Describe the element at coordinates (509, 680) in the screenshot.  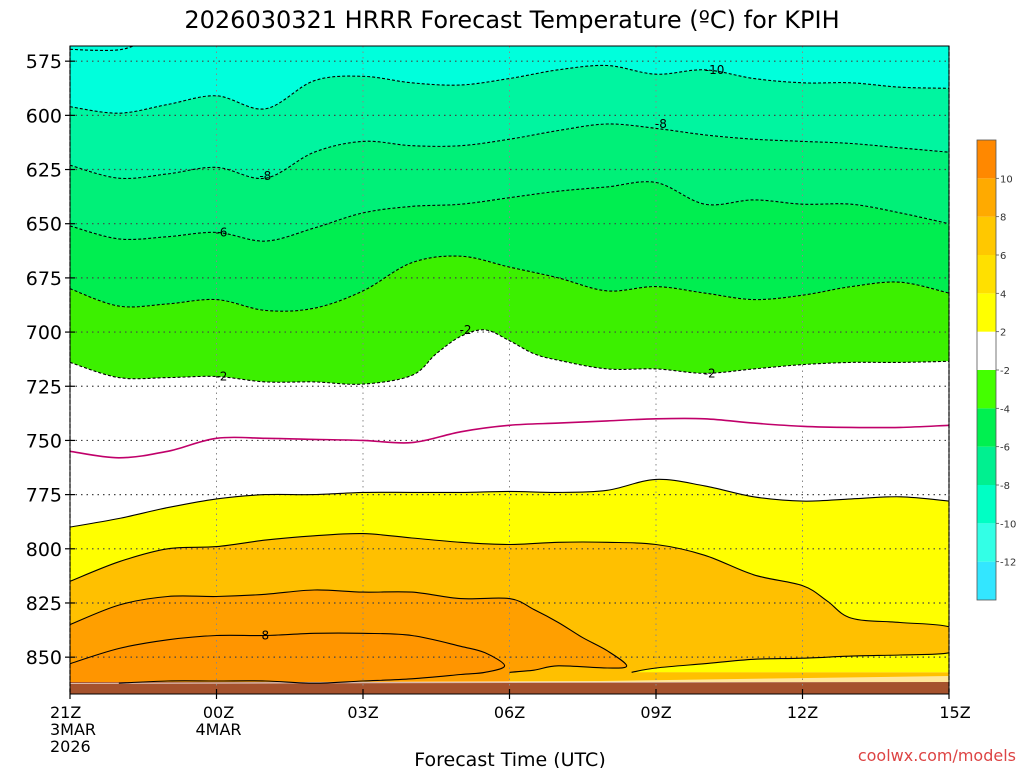
I see `terrain-edge` at that location.